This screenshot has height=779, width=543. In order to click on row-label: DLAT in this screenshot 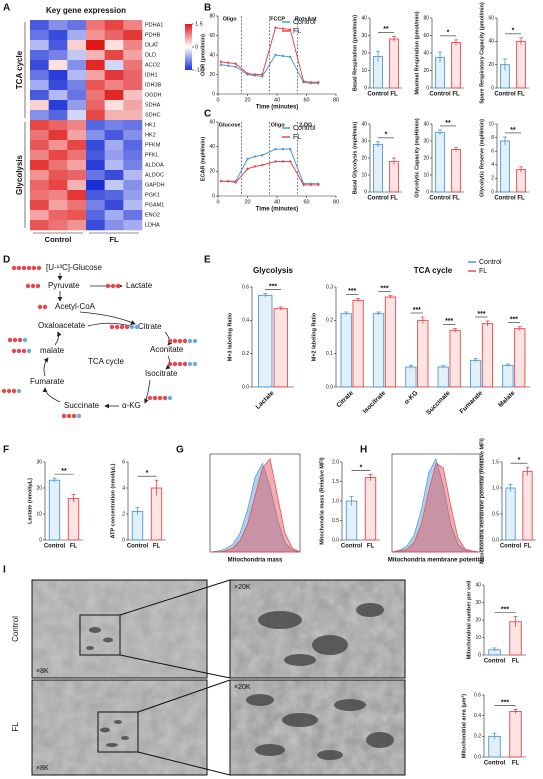, I will do `click(152, 45)`.